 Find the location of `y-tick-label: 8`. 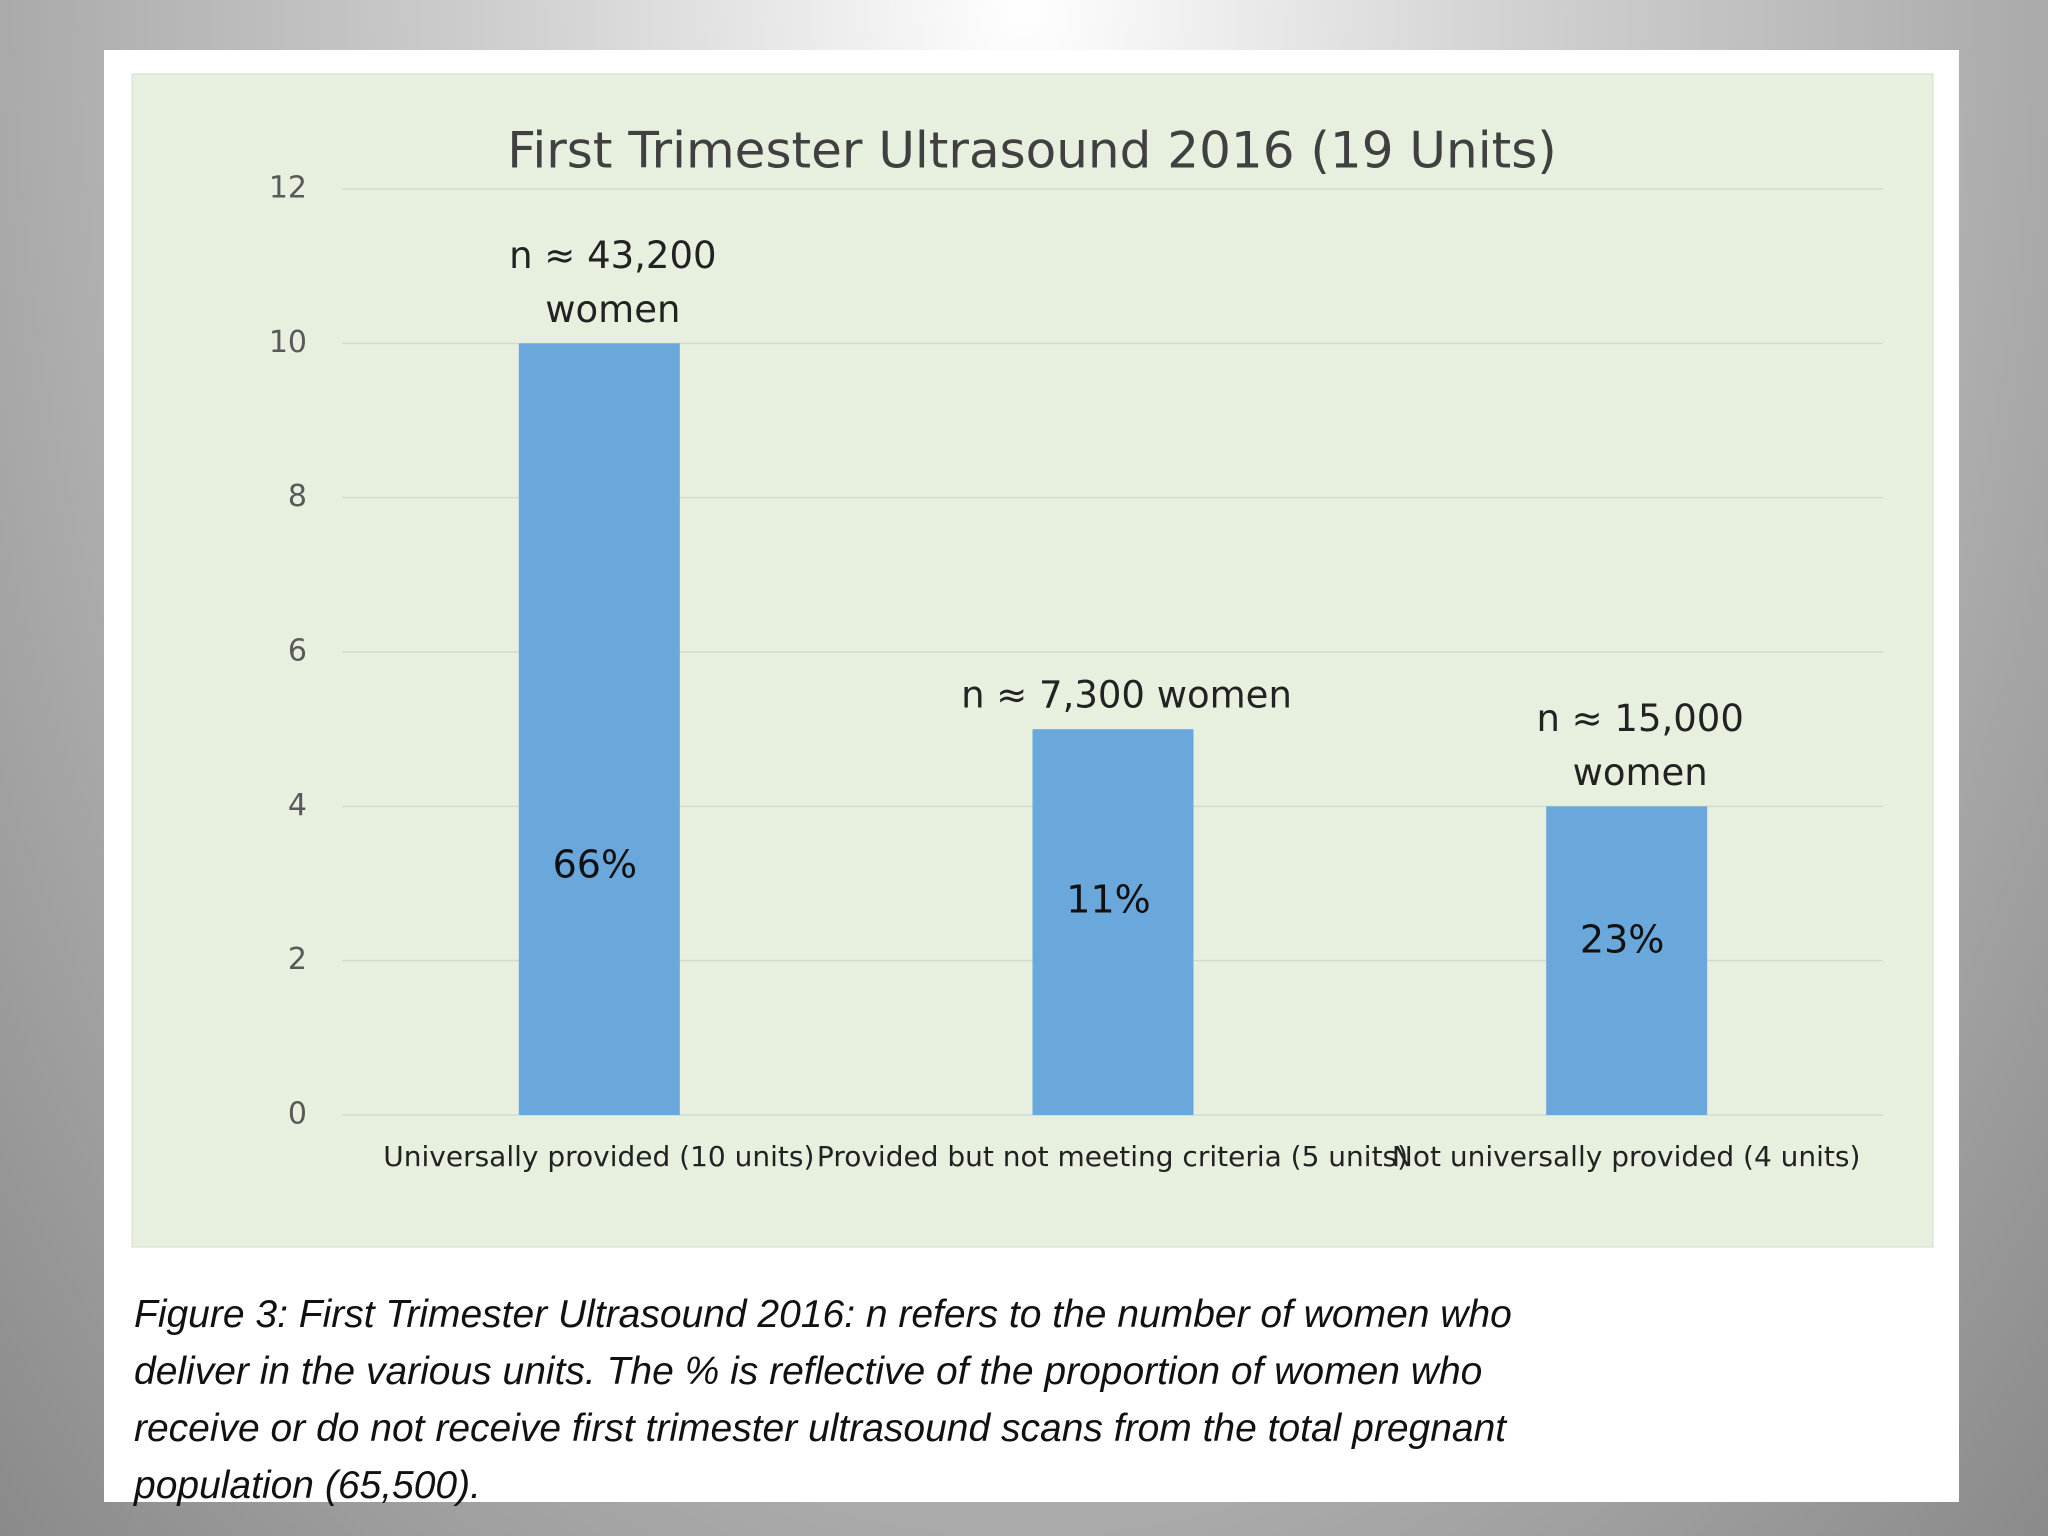

y-tick-label: 8 is located at coordinates (297, 496).